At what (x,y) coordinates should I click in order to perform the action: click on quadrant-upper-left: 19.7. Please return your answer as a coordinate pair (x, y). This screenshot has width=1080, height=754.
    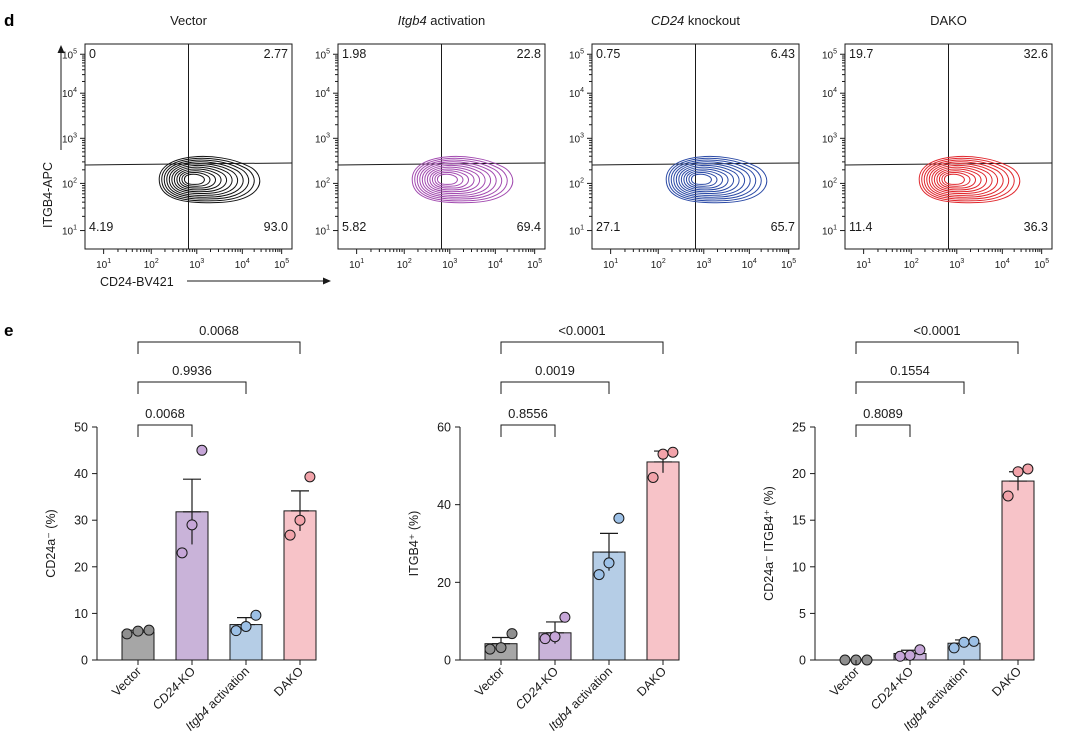
    Looking at the image, I should click on (861, 54).